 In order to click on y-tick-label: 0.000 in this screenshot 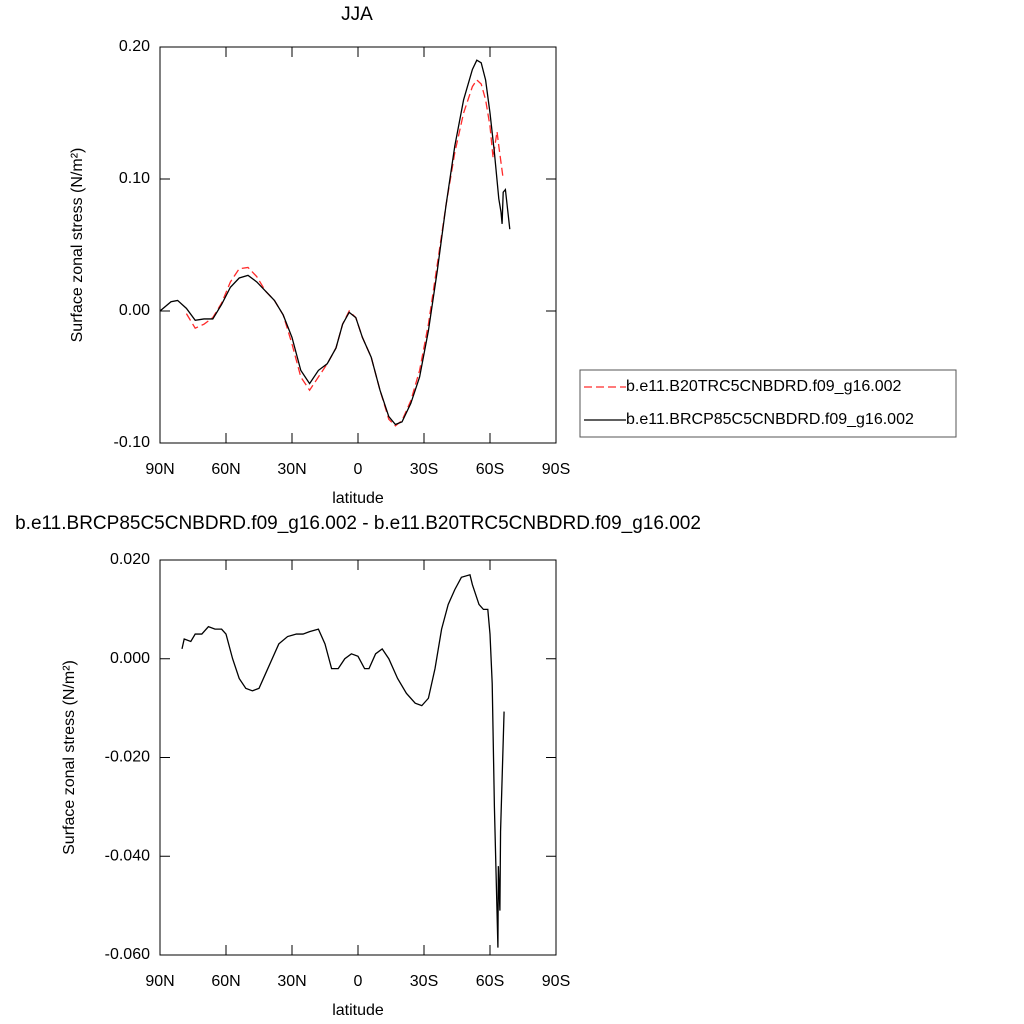, I will do `click(130, 658)`.